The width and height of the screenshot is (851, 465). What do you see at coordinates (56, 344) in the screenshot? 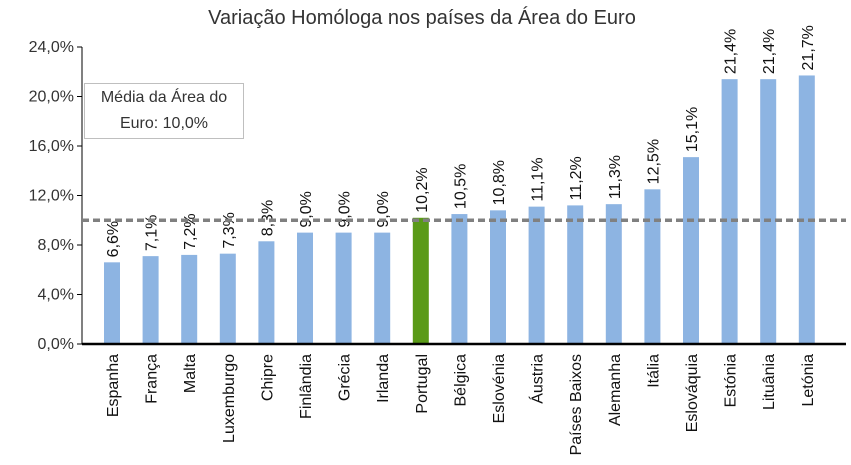
I see `y-tick-label: 0,0%` at bounding box center [56, 344].